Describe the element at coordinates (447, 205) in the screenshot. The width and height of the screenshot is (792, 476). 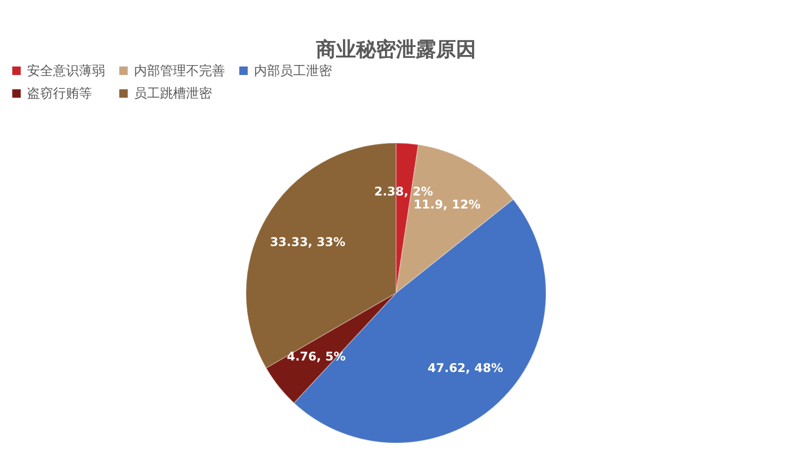
I see `data-label: 11.9, 12%` at that location.